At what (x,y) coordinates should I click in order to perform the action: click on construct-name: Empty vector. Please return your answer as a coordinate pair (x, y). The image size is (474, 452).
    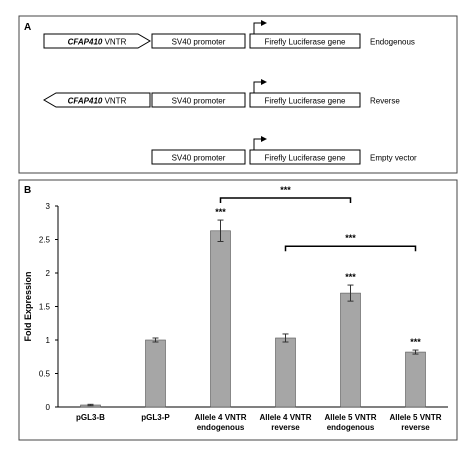
    Looking at the image, I should click on (393, 158).